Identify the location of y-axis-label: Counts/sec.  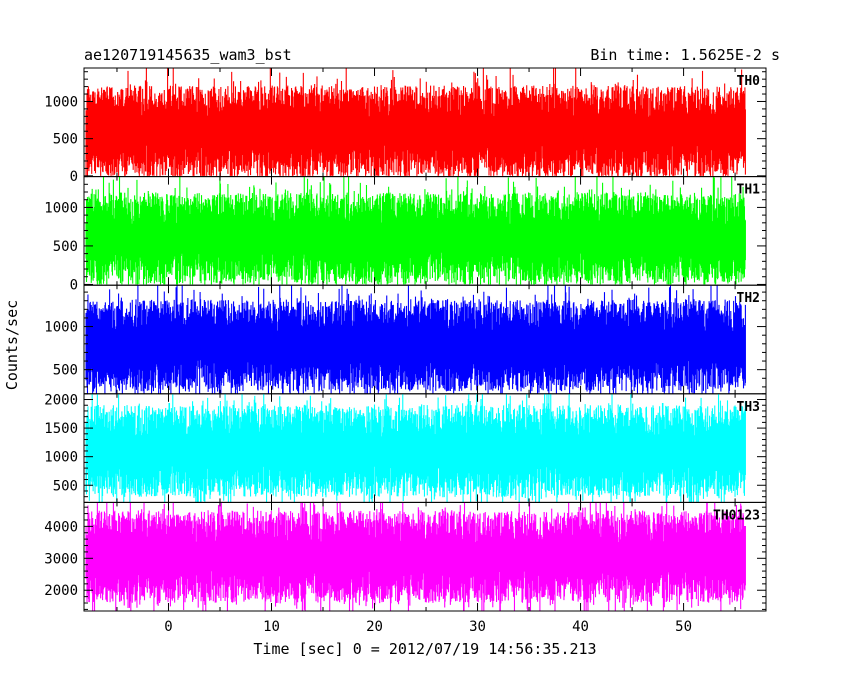
(12, 345).